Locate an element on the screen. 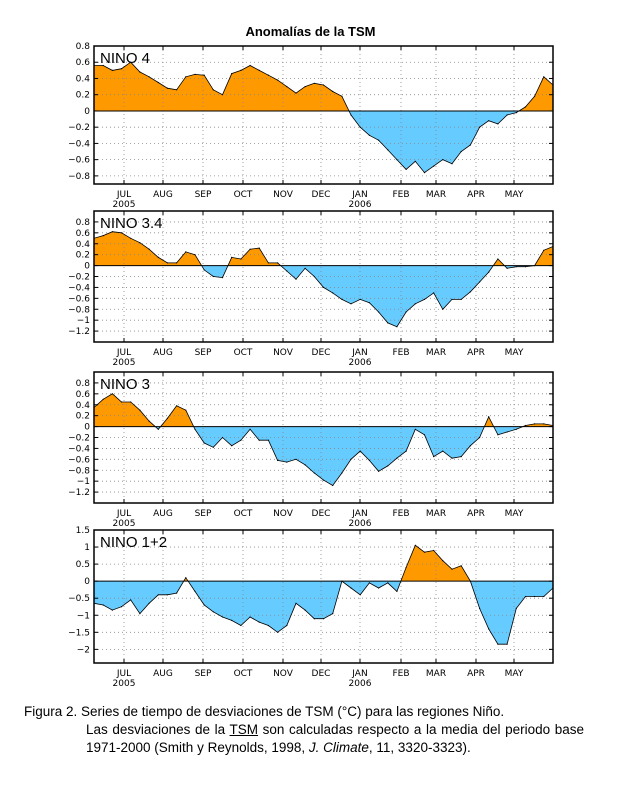 This screenshot has height=788, width=621. y-tick-label: 1 is located at coordinates (87, 548).